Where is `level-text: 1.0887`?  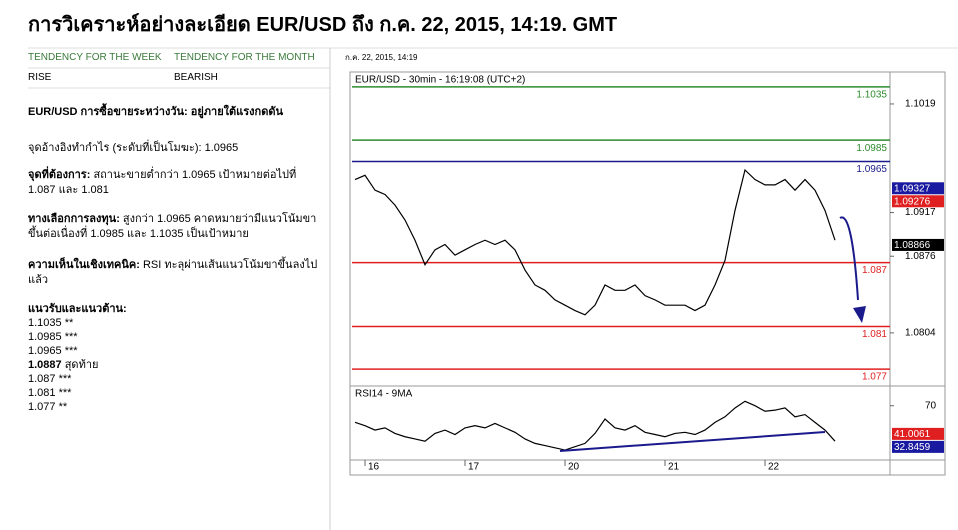 level-text: 1.0887 is located at coordinates (45, 365).